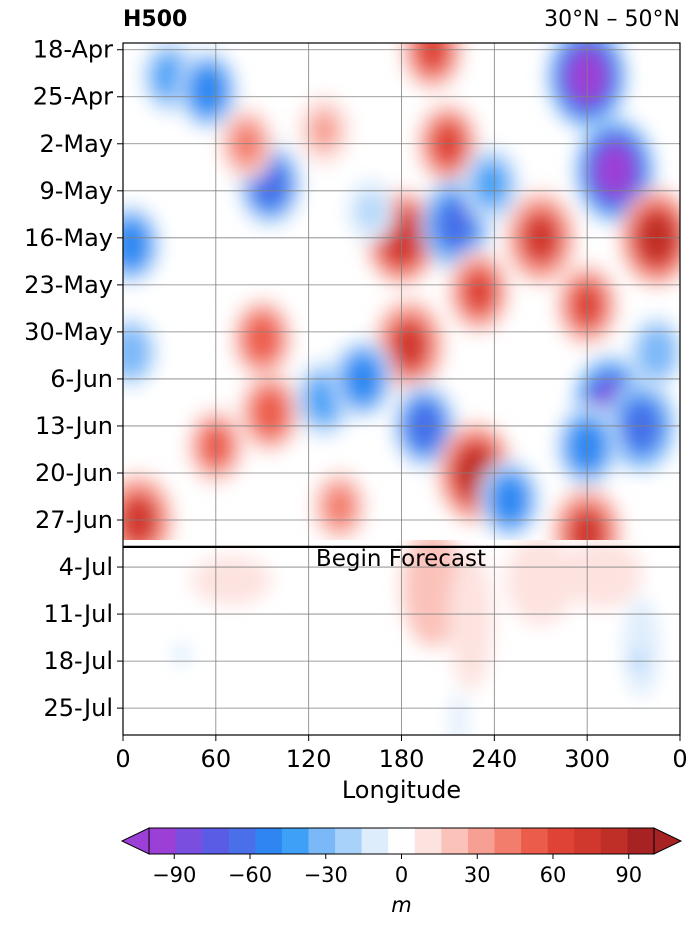 The width and height of the screenshot is (700, 929). I want to click on colorbar-tick-label: 90, so click(628, 875).